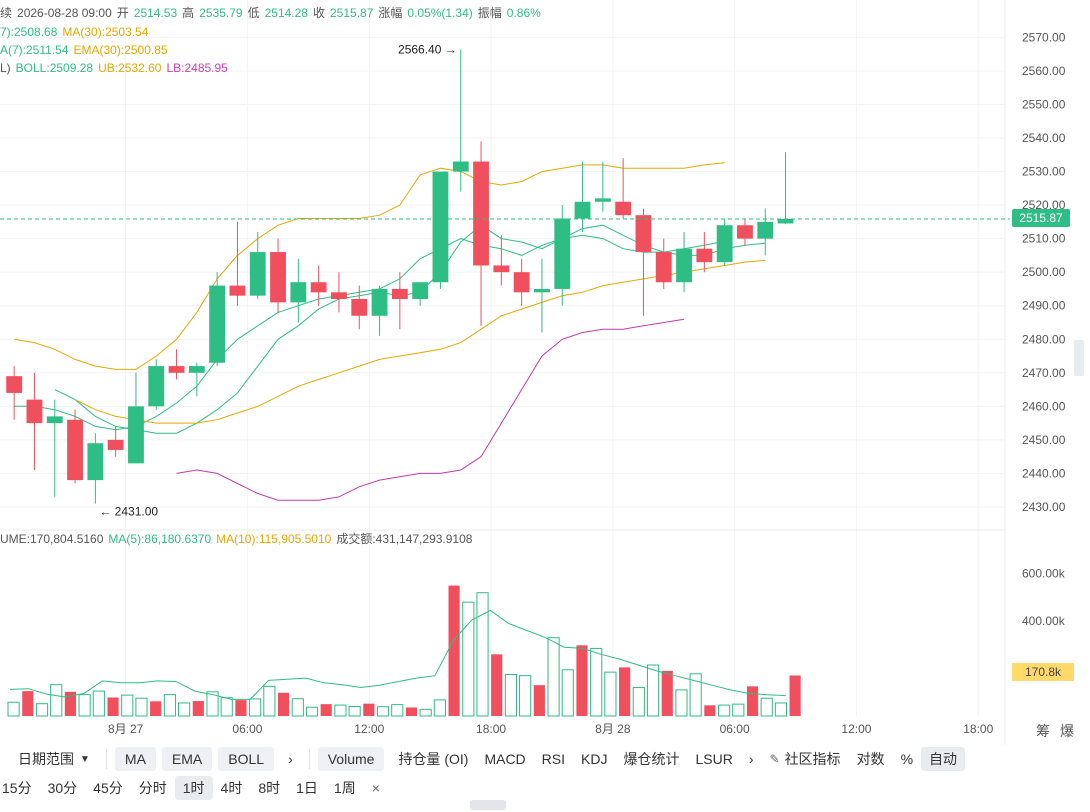 The width and height of the screenshot is (1090, 812). What do you see at coordinates (369, 729) in the screenshot?
I see `time-tick-label: 12:00` at bounding box center [369, 729].